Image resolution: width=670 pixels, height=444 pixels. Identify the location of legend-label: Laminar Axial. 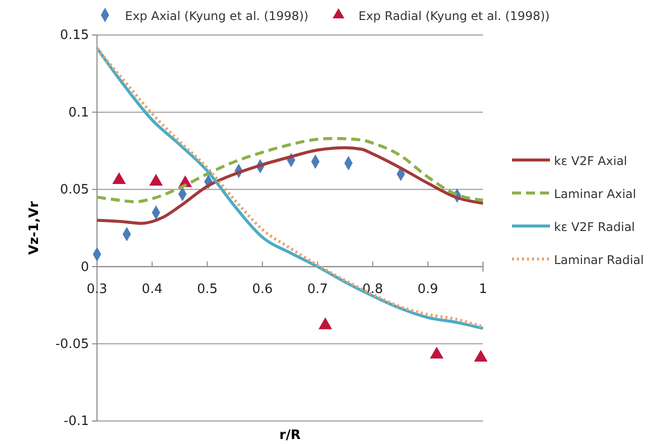
(595, 194).